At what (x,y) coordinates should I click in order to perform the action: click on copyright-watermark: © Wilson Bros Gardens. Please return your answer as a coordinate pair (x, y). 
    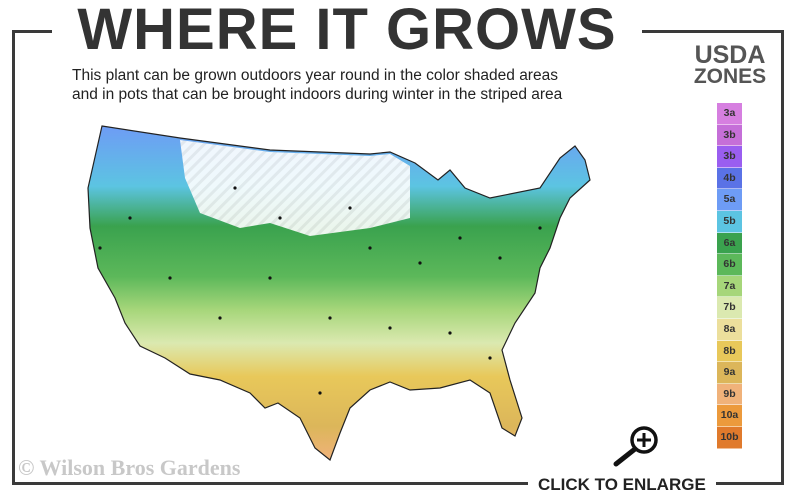
    Looking at the image, I should click on (129, 467).